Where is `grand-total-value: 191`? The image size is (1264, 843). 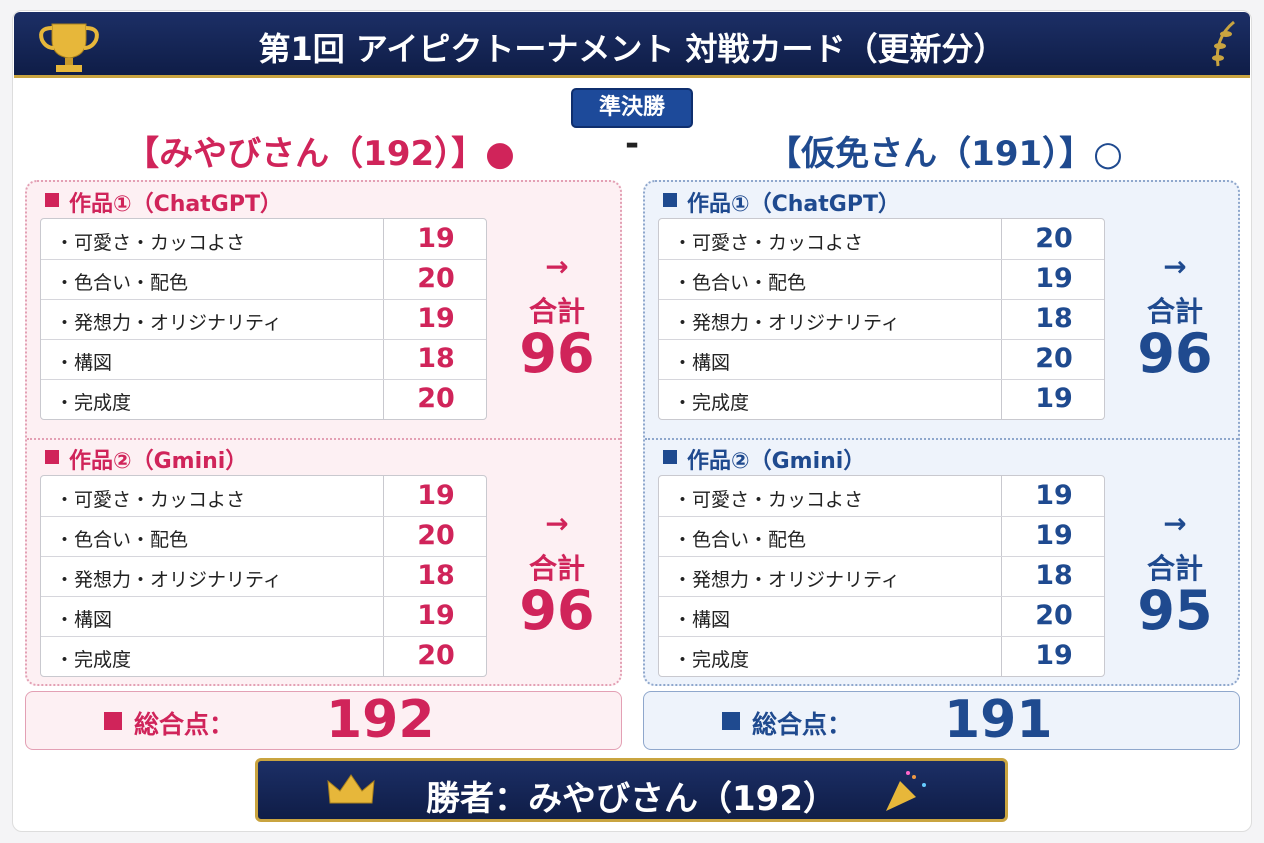
grand-total-value: 191 is located at coordinates (998, 720).